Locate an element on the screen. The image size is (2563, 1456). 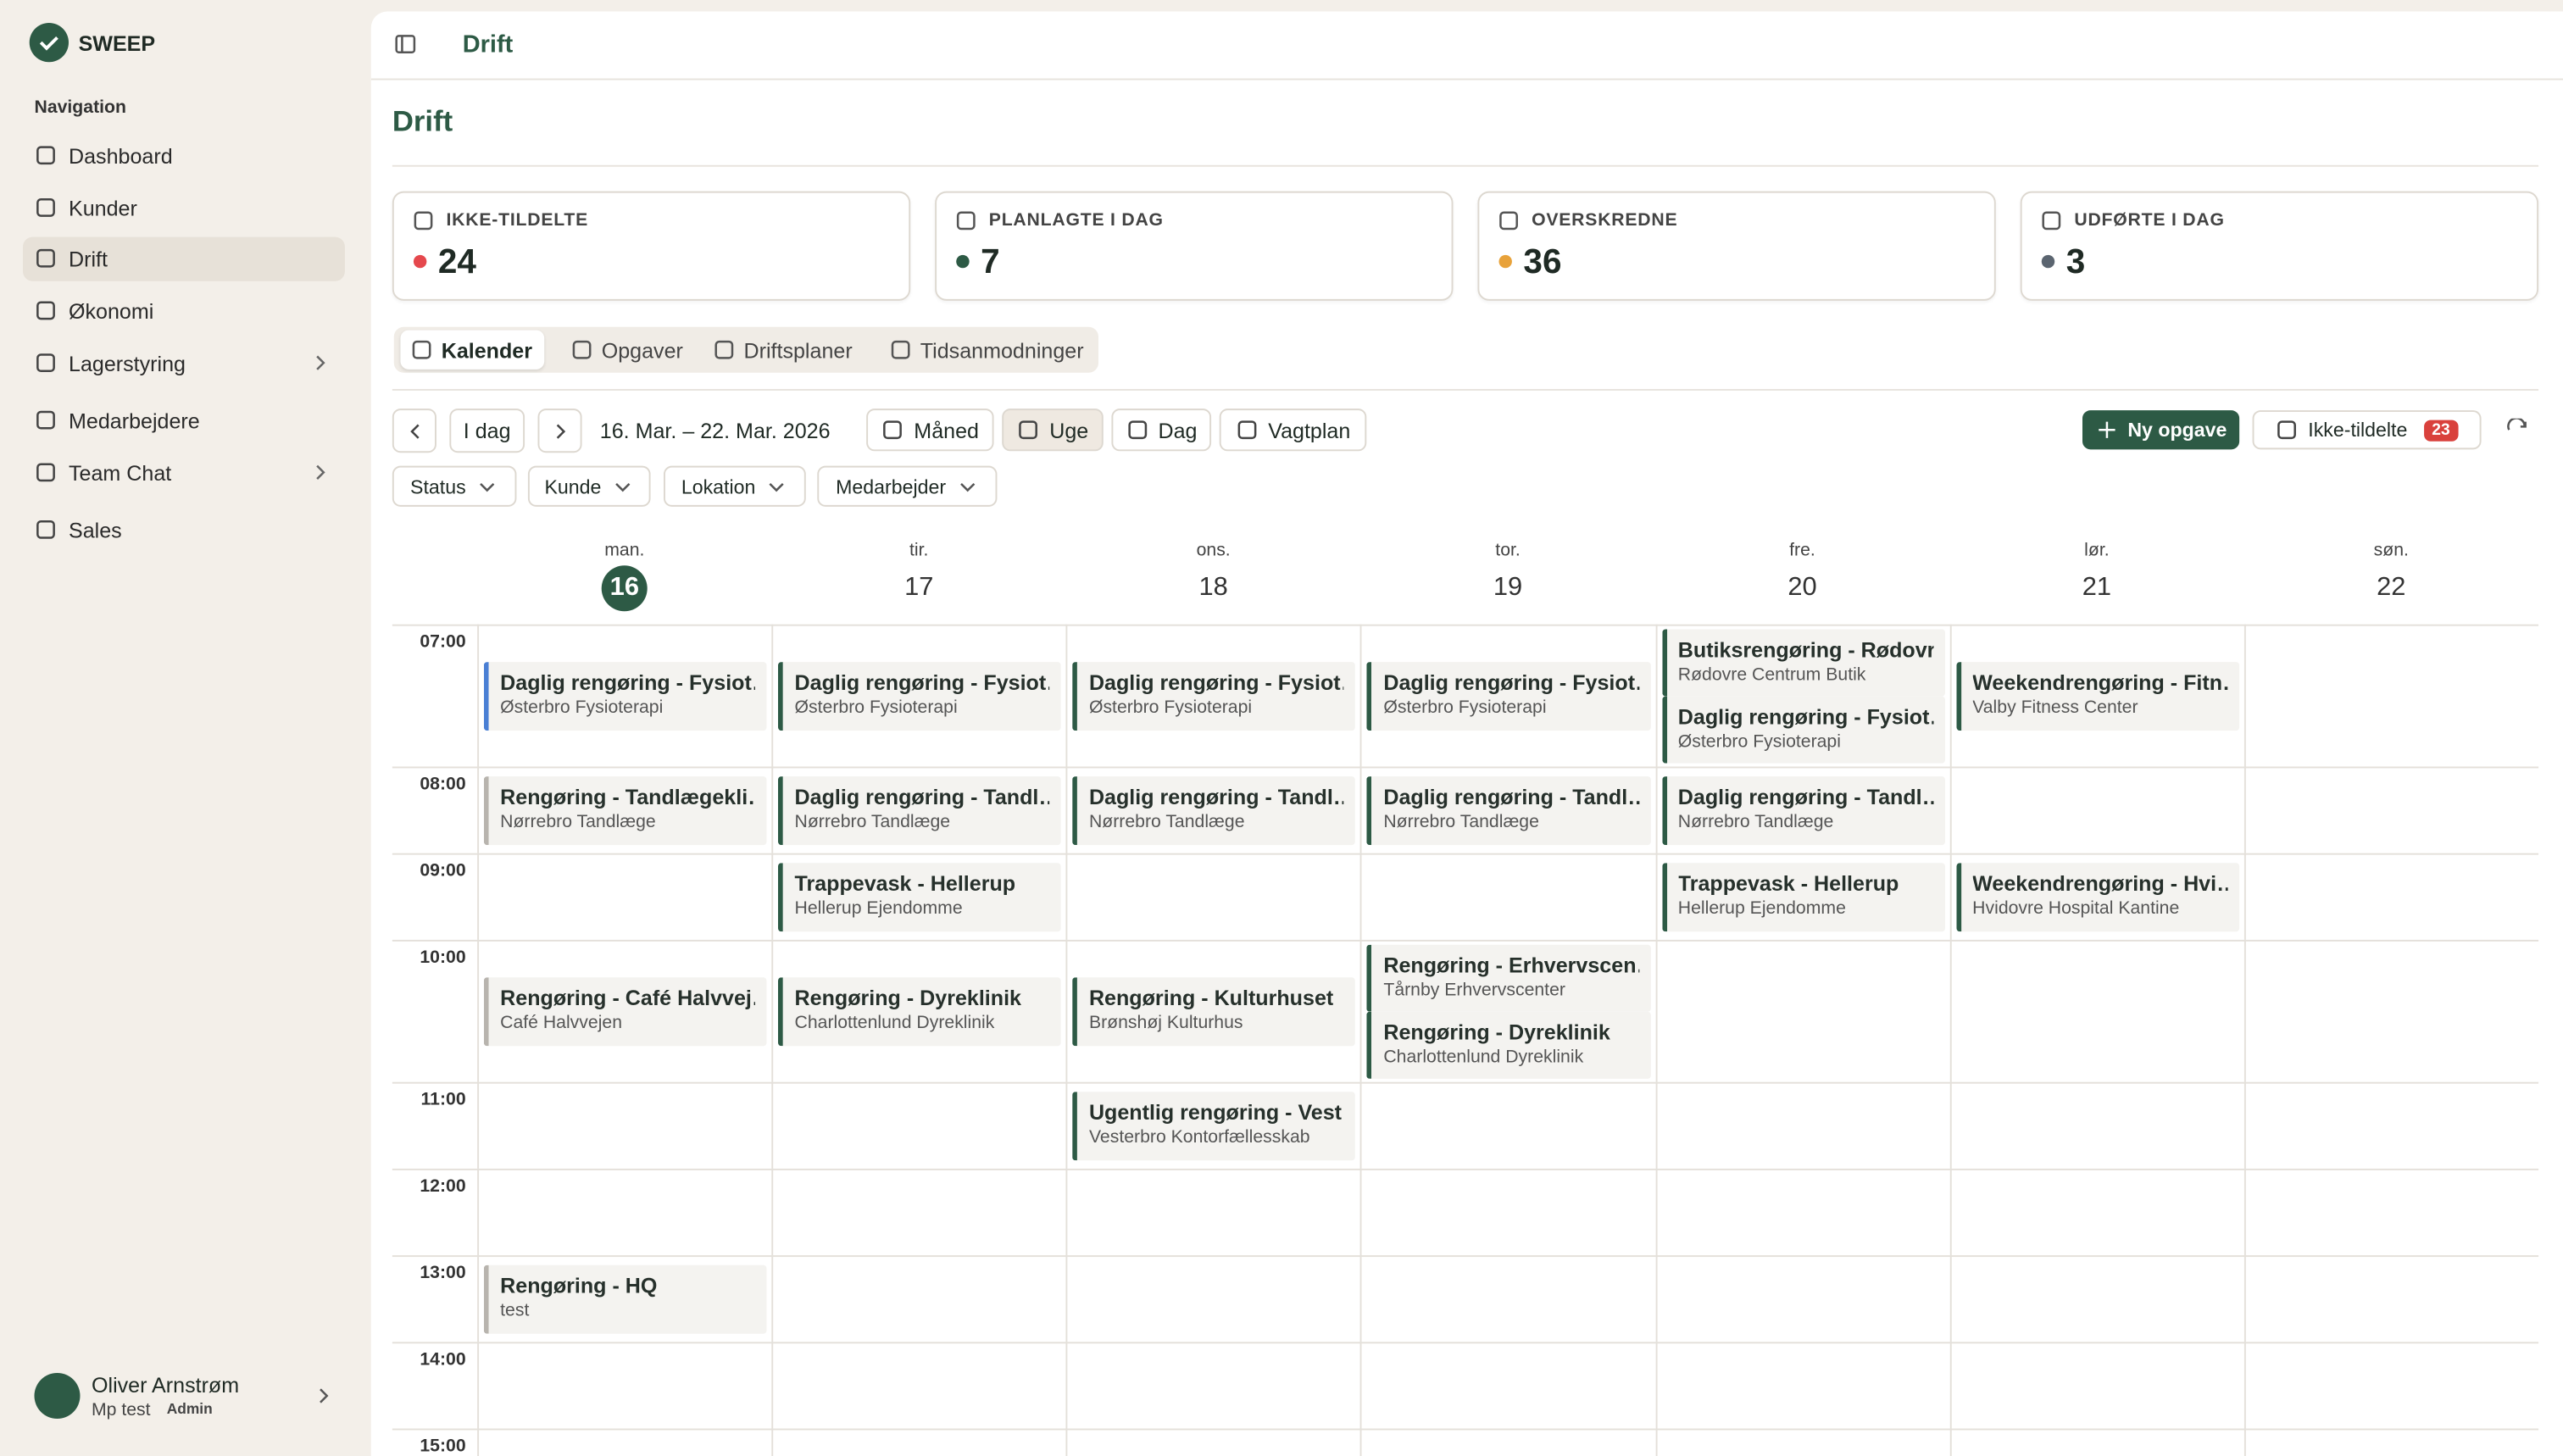
filter-label: Kunde is located at coordinates (573, 487).